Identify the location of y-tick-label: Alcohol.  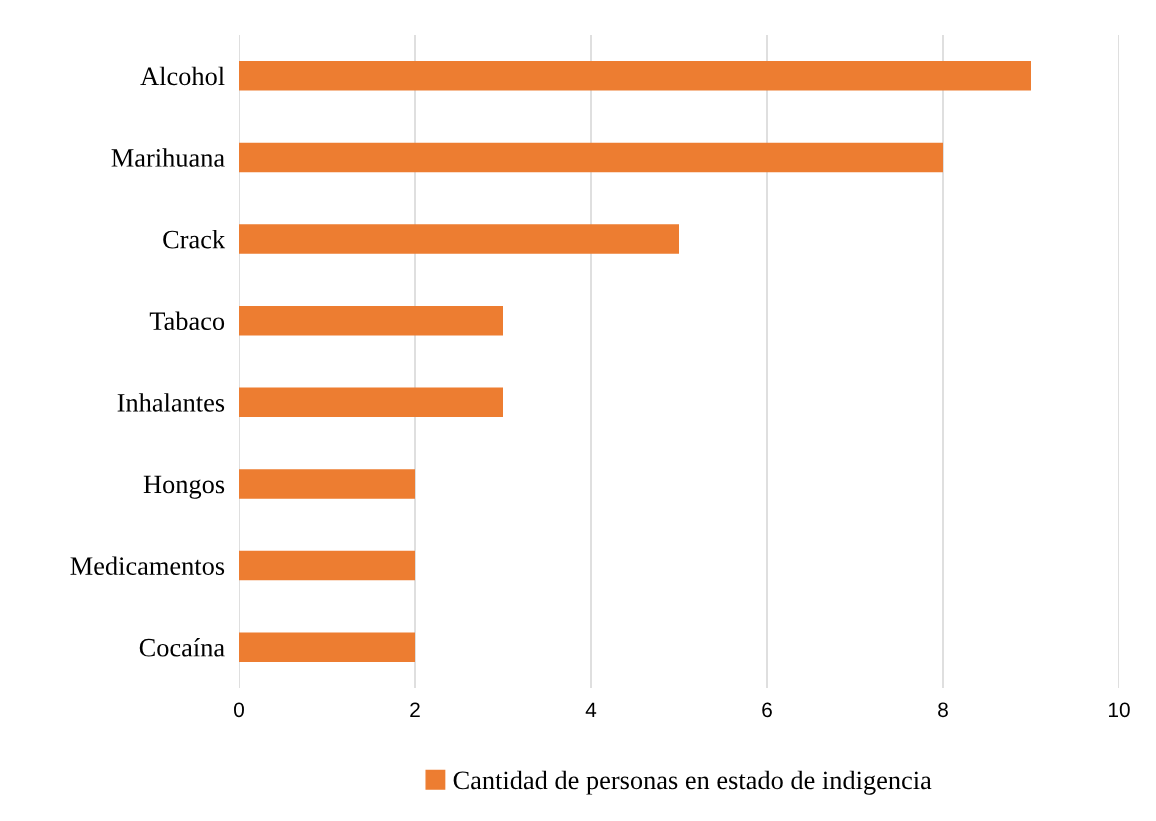
(182, 76).